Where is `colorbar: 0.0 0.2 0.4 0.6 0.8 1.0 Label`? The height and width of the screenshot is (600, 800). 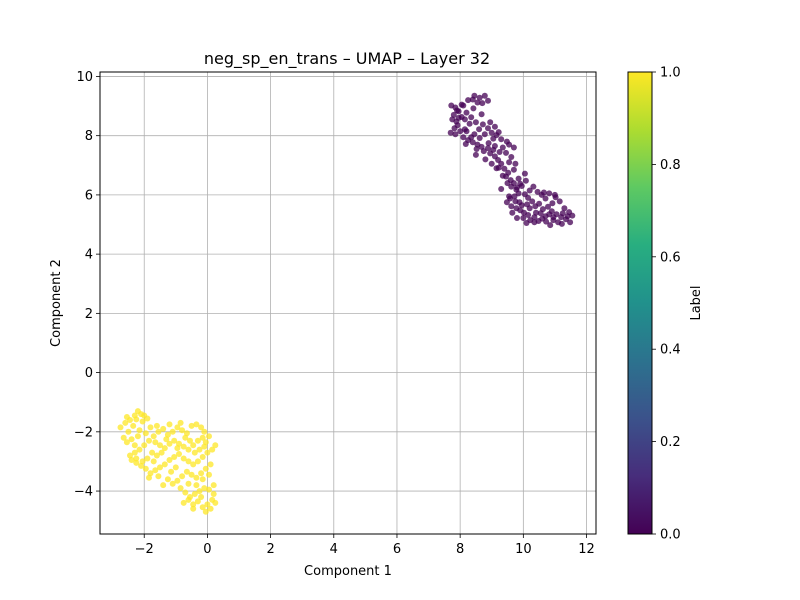
colorbar: 0.0 0.2 0.4 0.6 0.8 1.0 Label is located at coordinates (665, 304).